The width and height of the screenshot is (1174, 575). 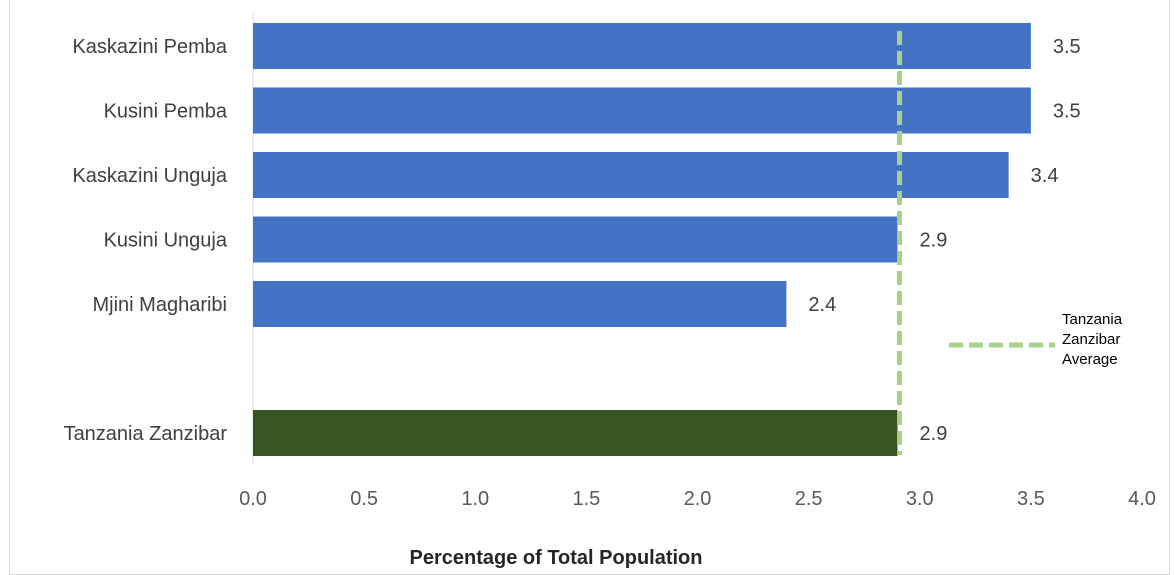 I want to click on x-tick-label: 4.0, so click(x=1142, y=499).